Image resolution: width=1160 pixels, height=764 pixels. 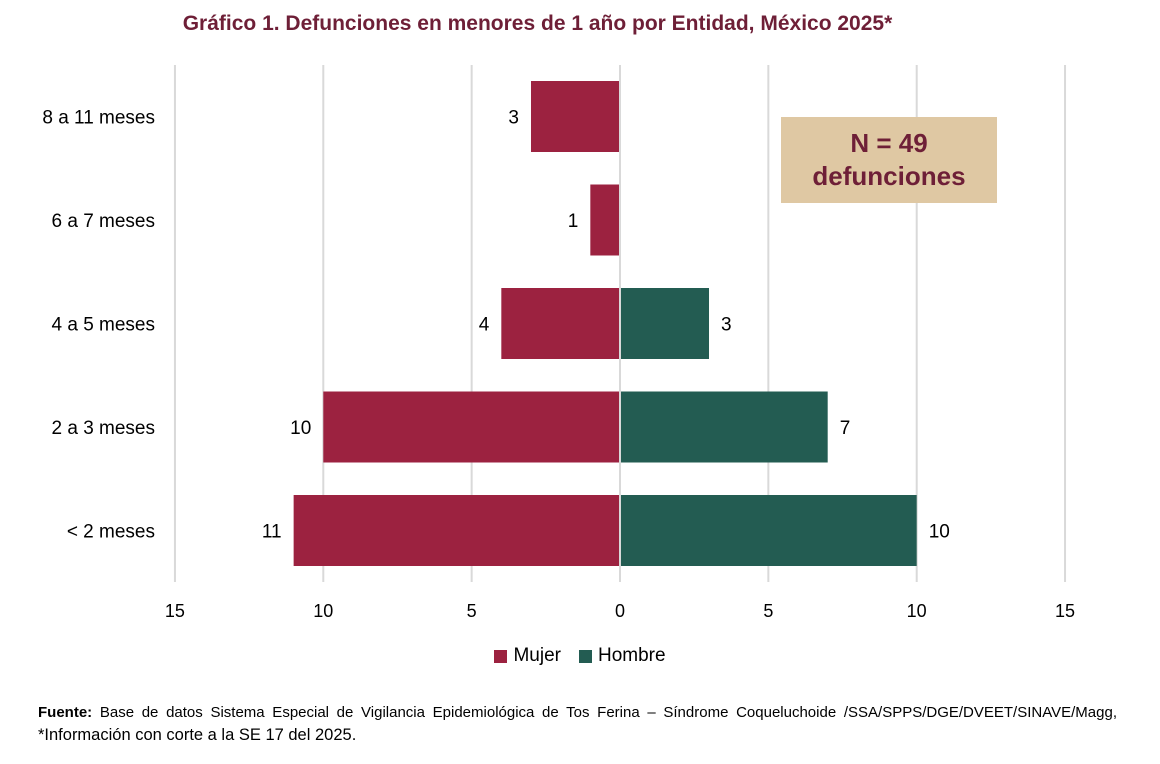 I want to click on data-label-mujer: 10, so click(x=300, y=428).